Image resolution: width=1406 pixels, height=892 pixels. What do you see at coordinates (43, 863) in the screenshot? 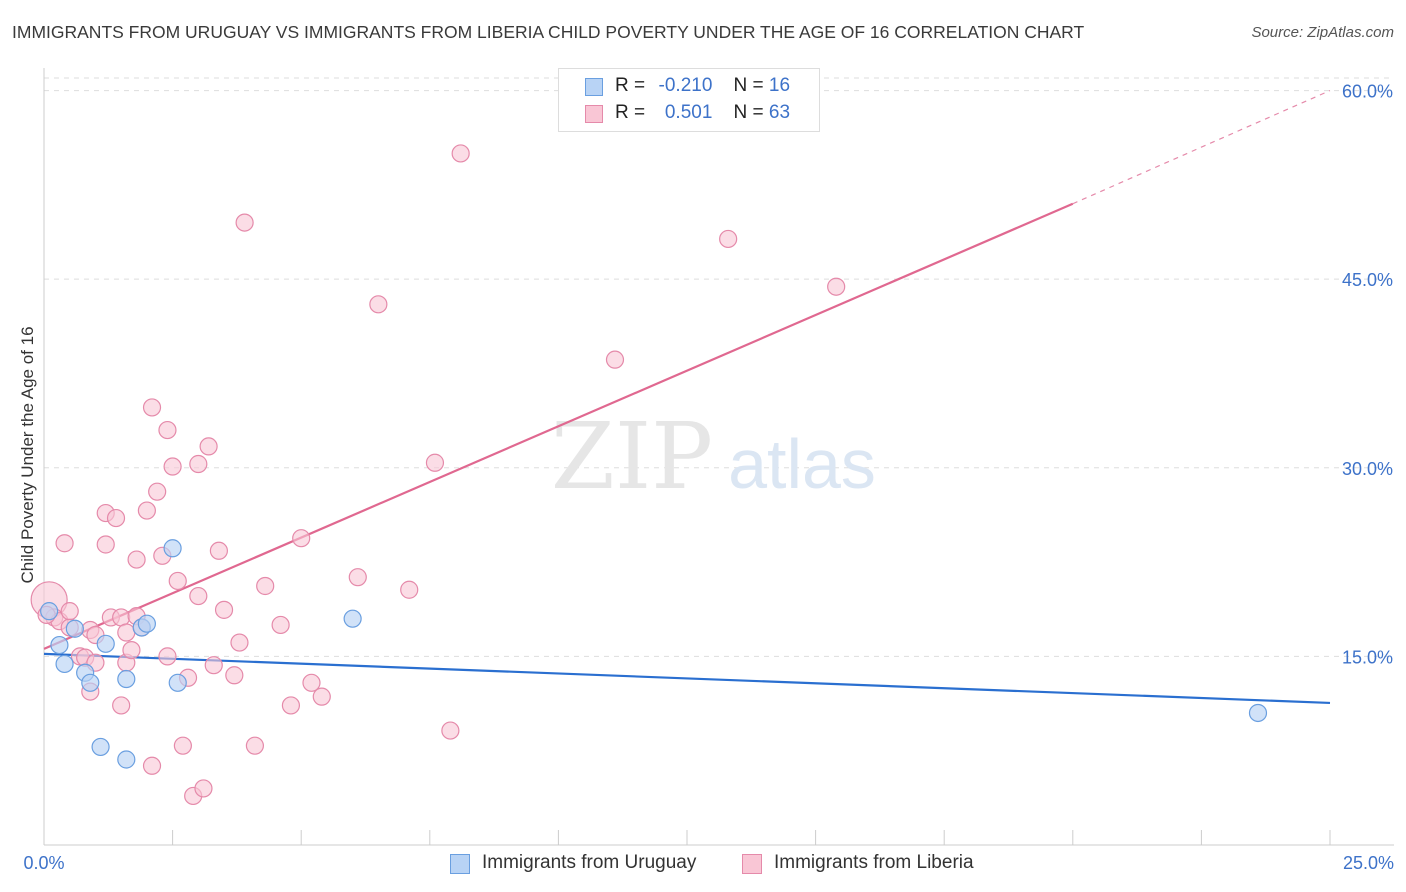
I see `x-tick-label: 0.0%` at bounding box center [43, 863].